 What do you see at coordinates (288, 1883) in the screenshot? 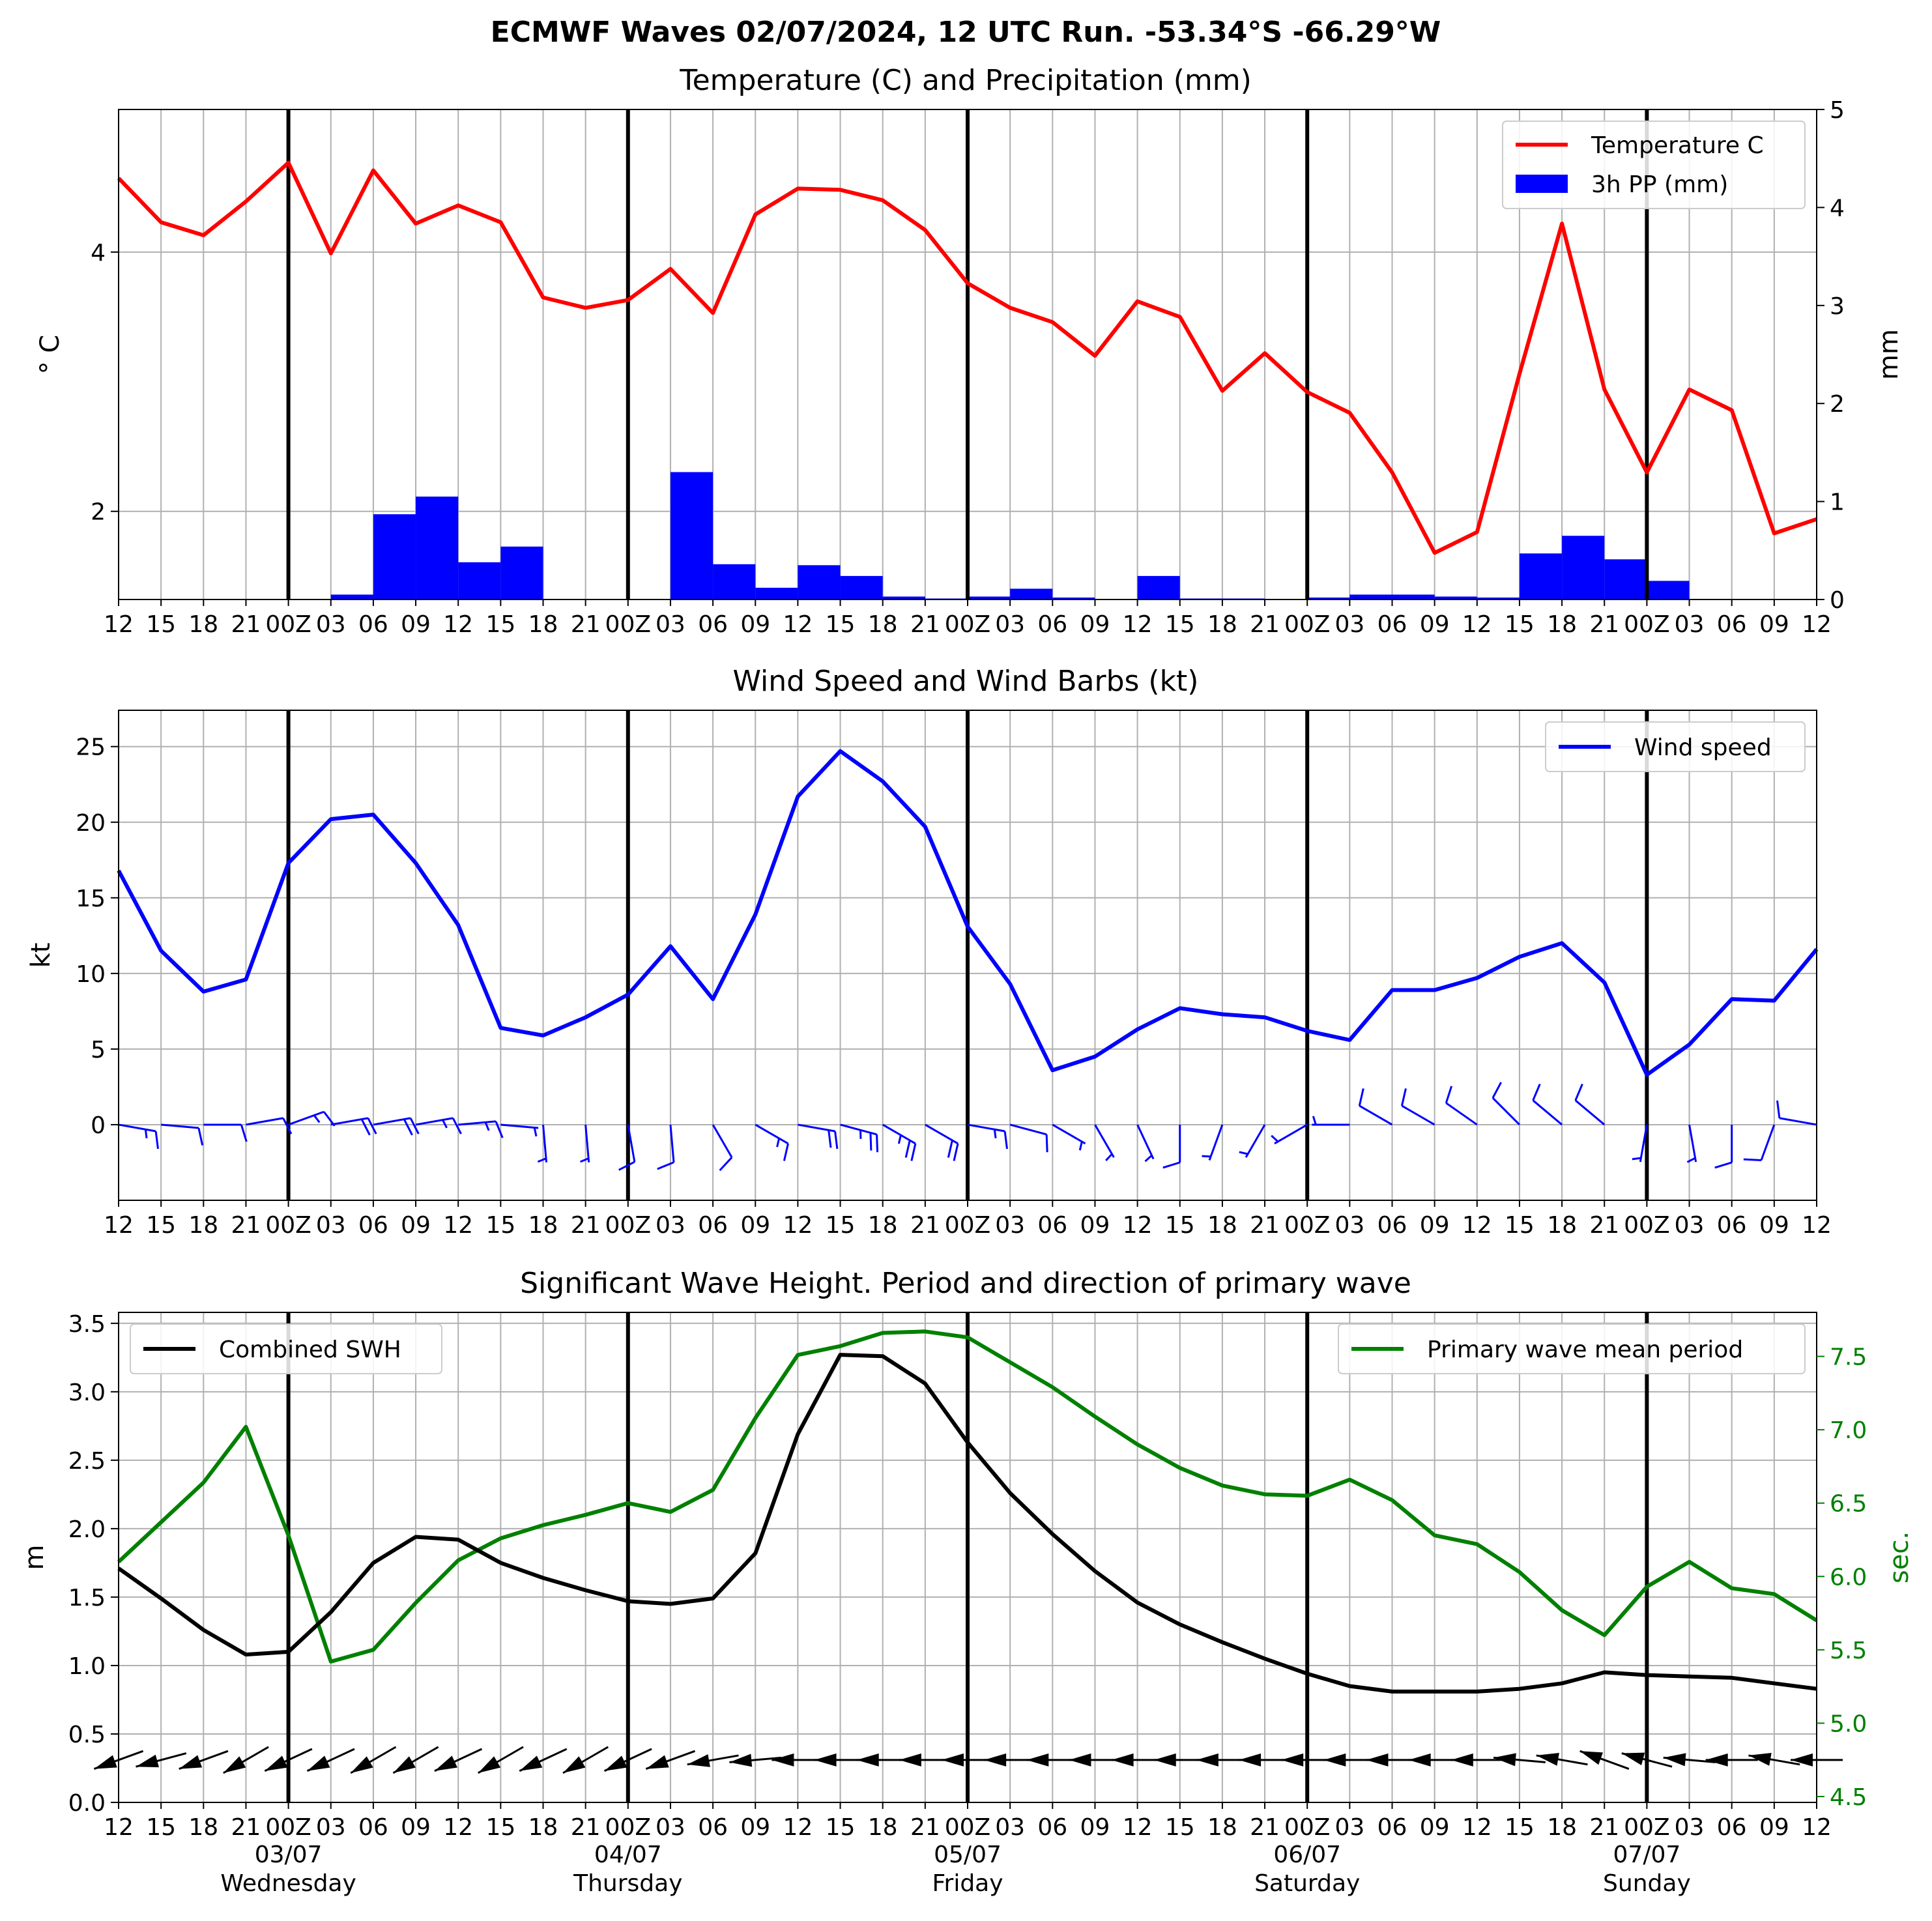
I see `day-name-label: Wednesday` at bounding box center [288, 1883].